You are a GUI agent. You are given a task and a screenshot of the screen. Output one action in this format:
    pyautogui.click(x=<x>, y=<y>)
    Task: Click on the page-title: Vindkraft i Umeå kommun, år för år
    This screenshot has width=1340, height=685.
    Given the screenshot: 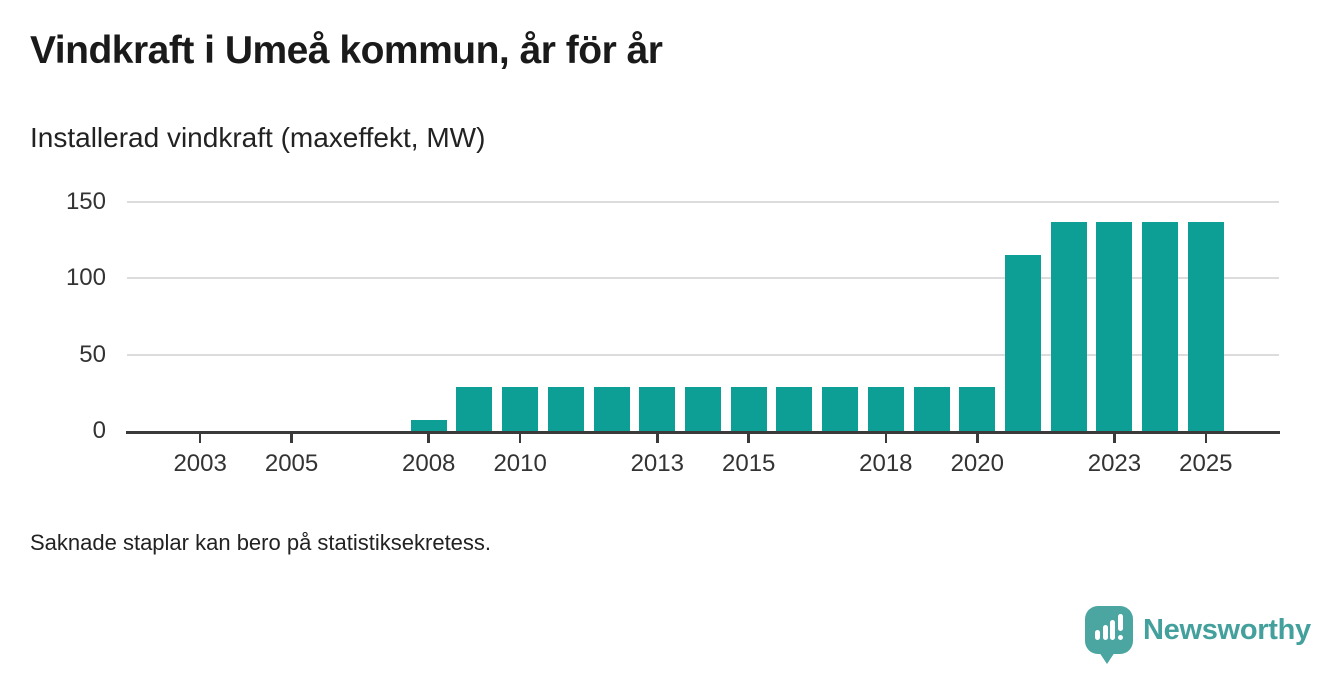 What is the action you would take?
    pyautogui.click(x=346, y=50)
    